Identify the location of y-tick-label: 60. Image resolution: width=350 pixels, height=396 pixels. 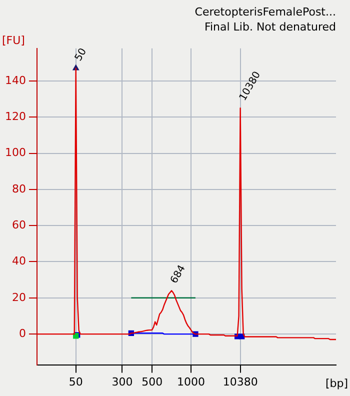
(19, 225).